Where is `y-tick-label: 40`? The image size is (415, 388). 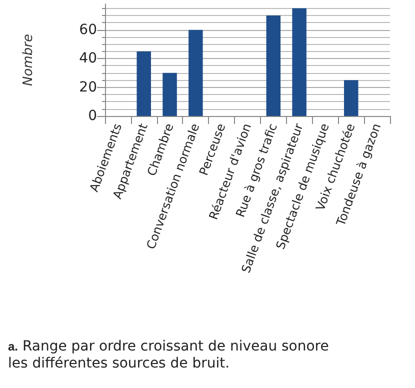
y-tick-label: 40 is located at coordinates (88, 58).